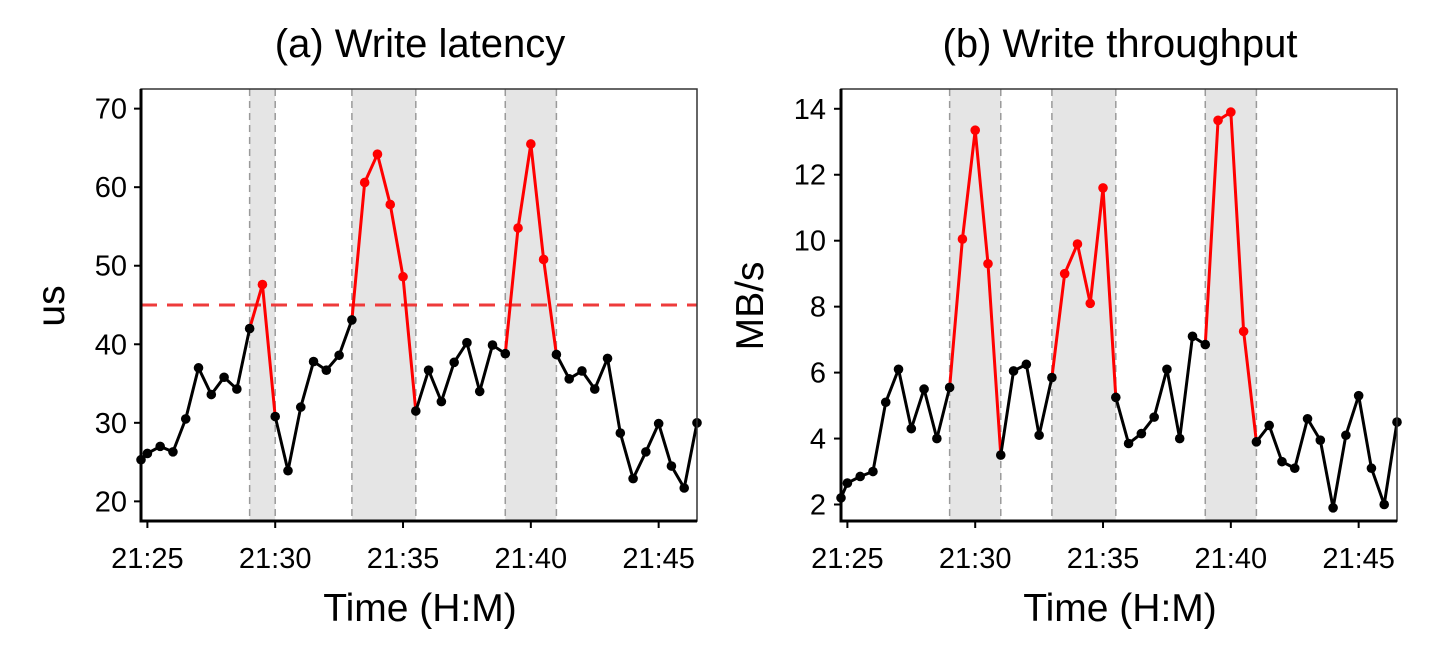 This screenshot has height=655, width=1440. Describe the element at coordinates (810, 176) in the screenshot. I see `y-tick-label: 12` at that location.